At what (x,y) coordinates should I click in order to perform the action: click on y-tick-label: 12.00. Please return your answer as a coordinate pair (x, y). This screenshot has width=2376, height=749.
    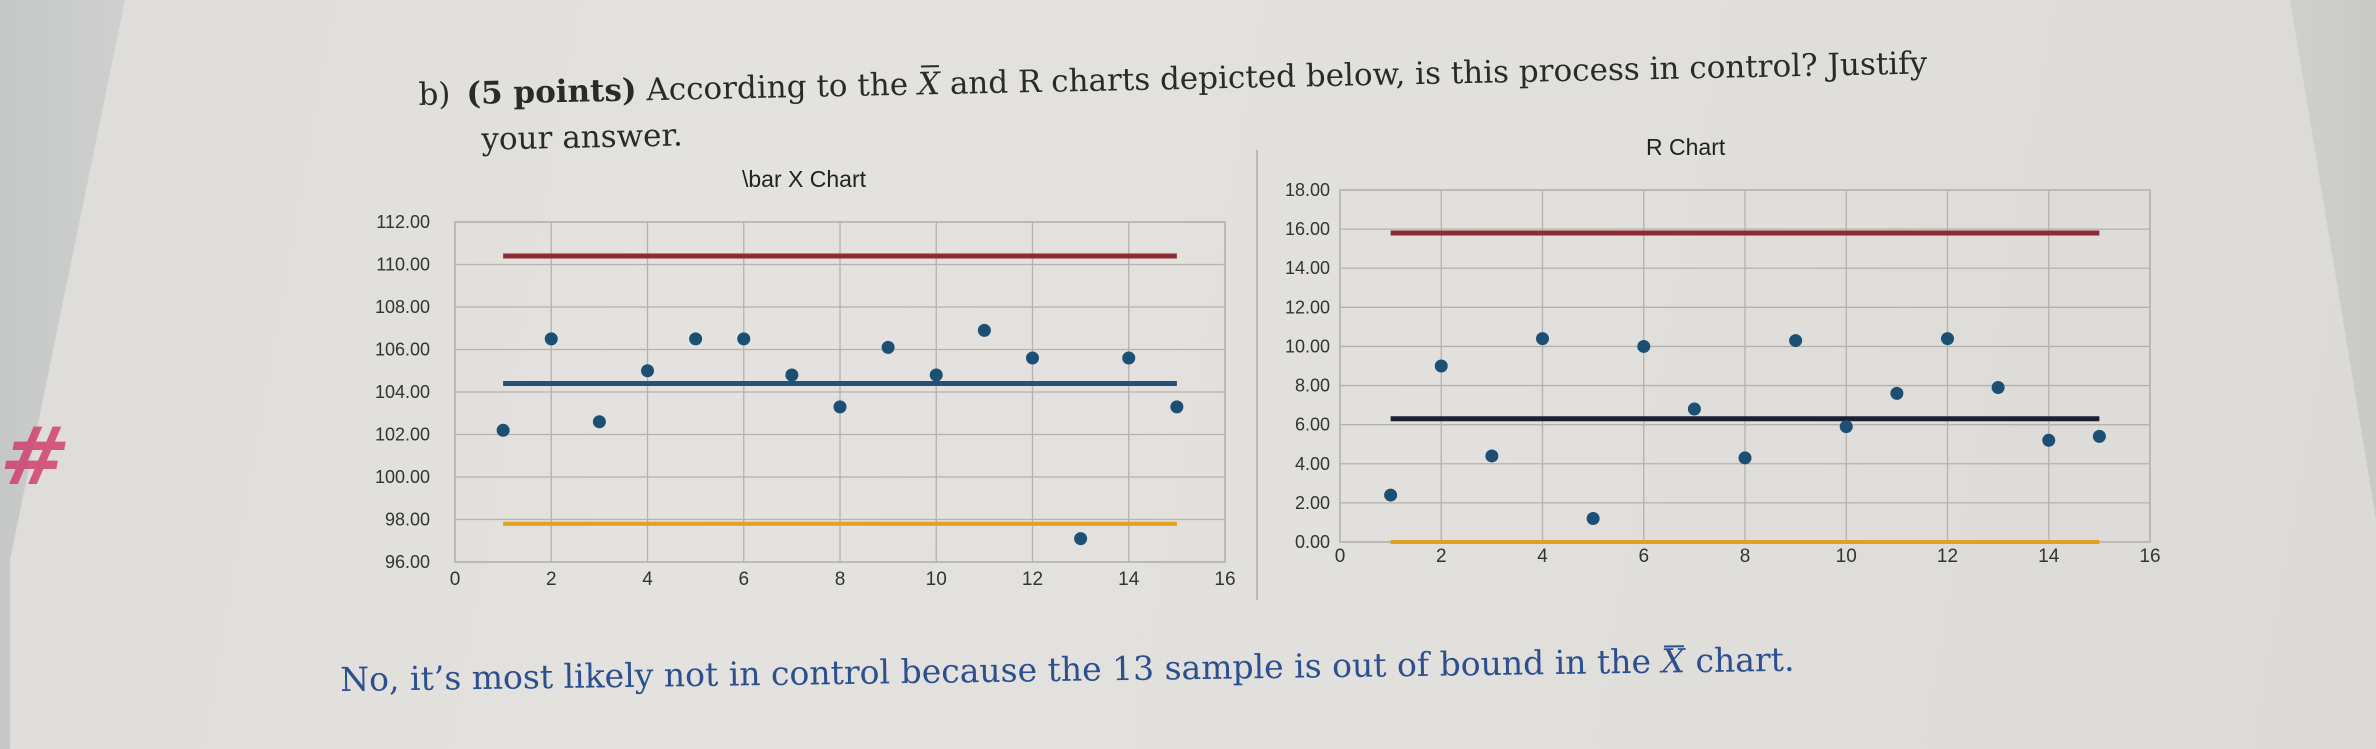
    Looking at the image, I should click on (1307, 307).